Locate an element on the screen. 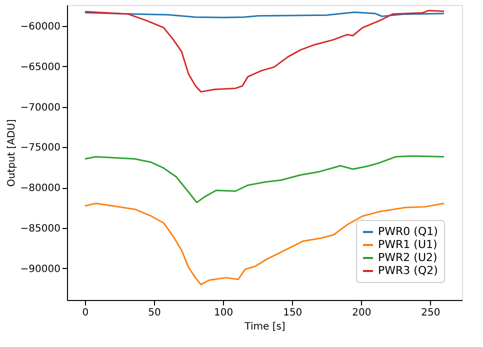  legend-label: PWR0 (Q1) is located at coordinates (408, 231).